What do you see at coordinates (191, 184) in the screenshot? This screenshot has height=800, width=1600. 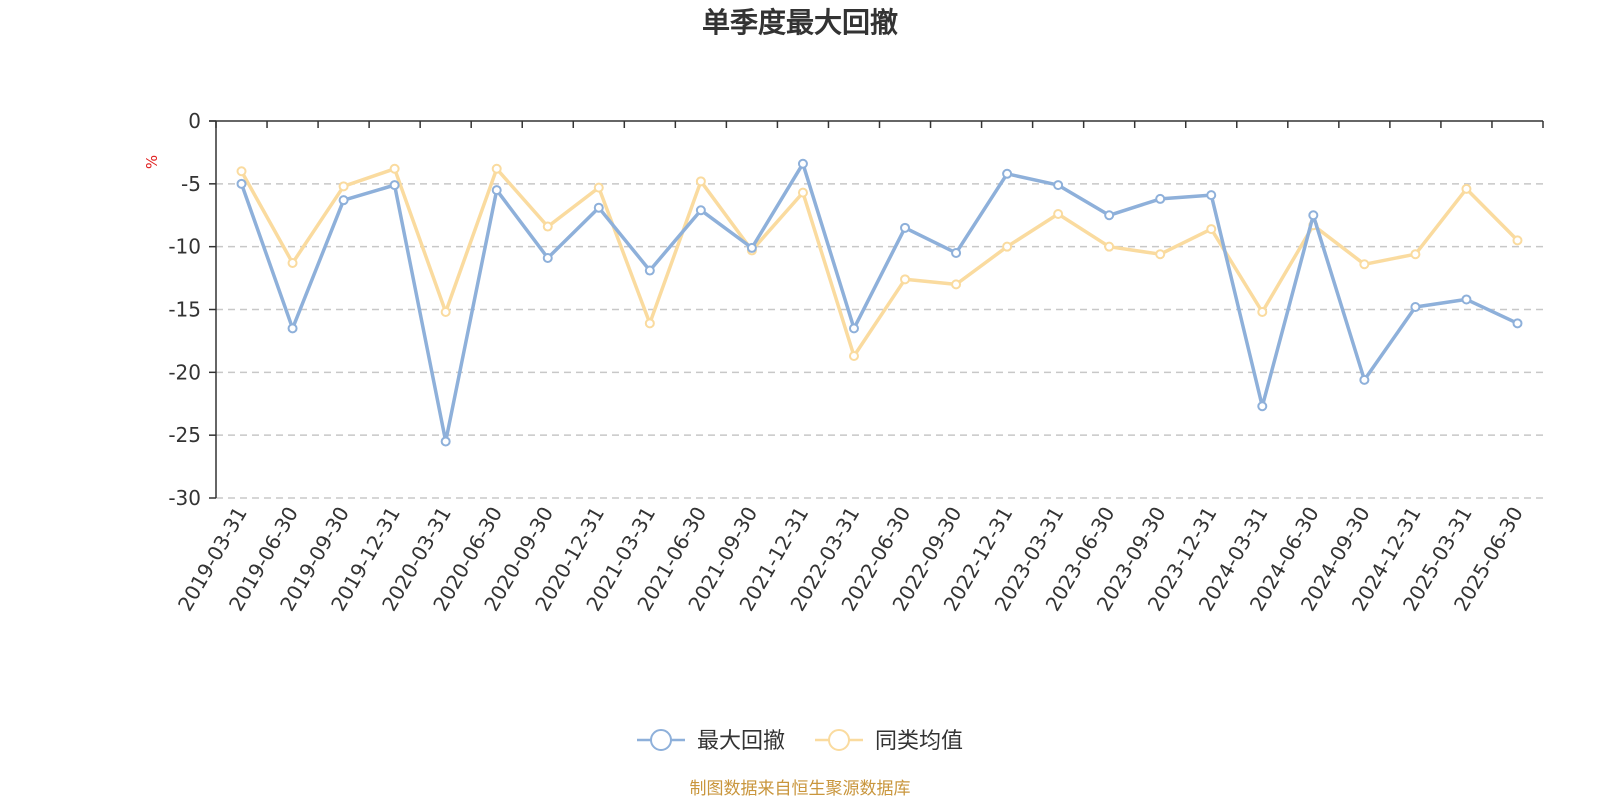 I see `y-tick-label: -5` at bounding box center [191, 184].